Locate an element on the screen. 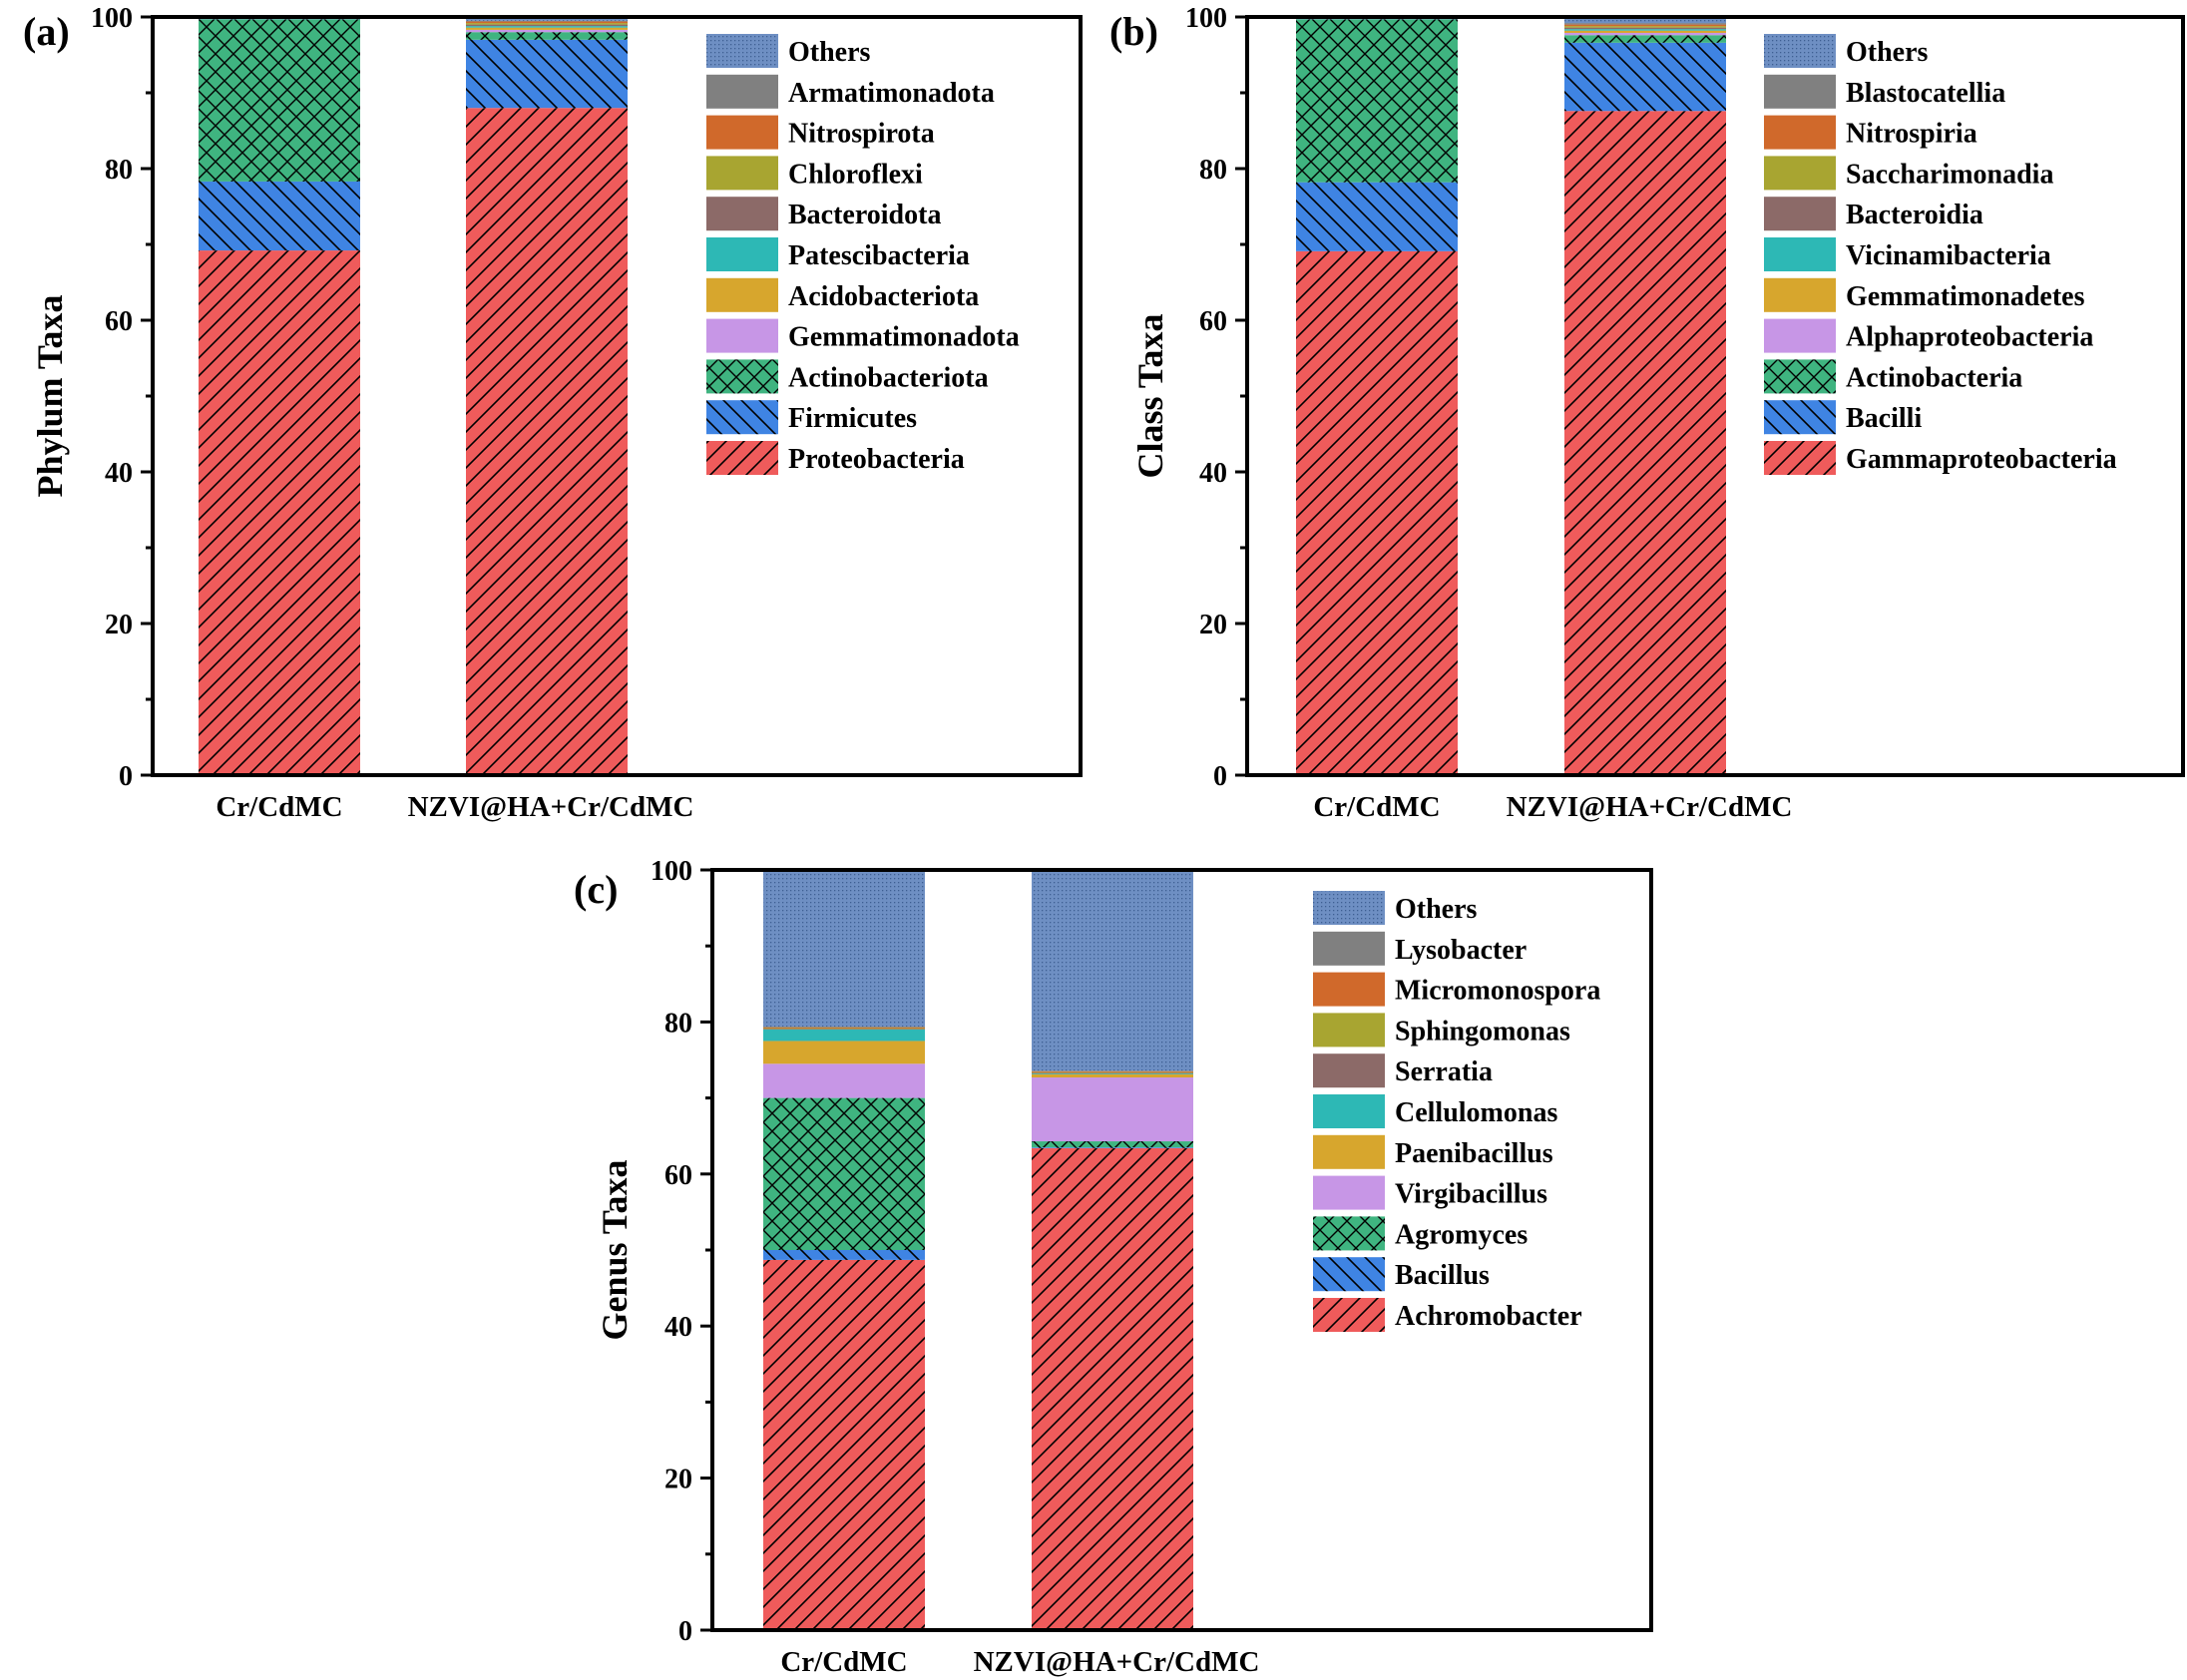 The width and height of the screenshot is (2187, 1680). legend-label: Gemmatimonadetes is located at coordinates (1965, 296).